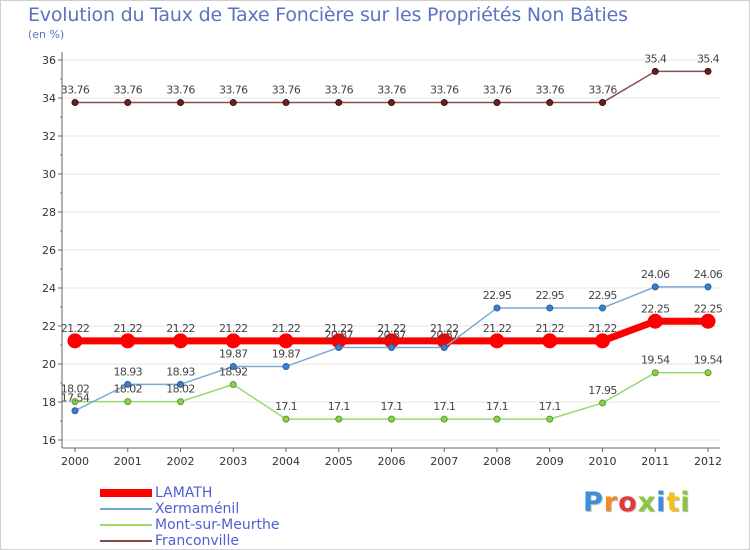 The width and height of the screenshot is (750, 550). I want to click on legend-label-lamath: LAMATH, so click(184, 493).